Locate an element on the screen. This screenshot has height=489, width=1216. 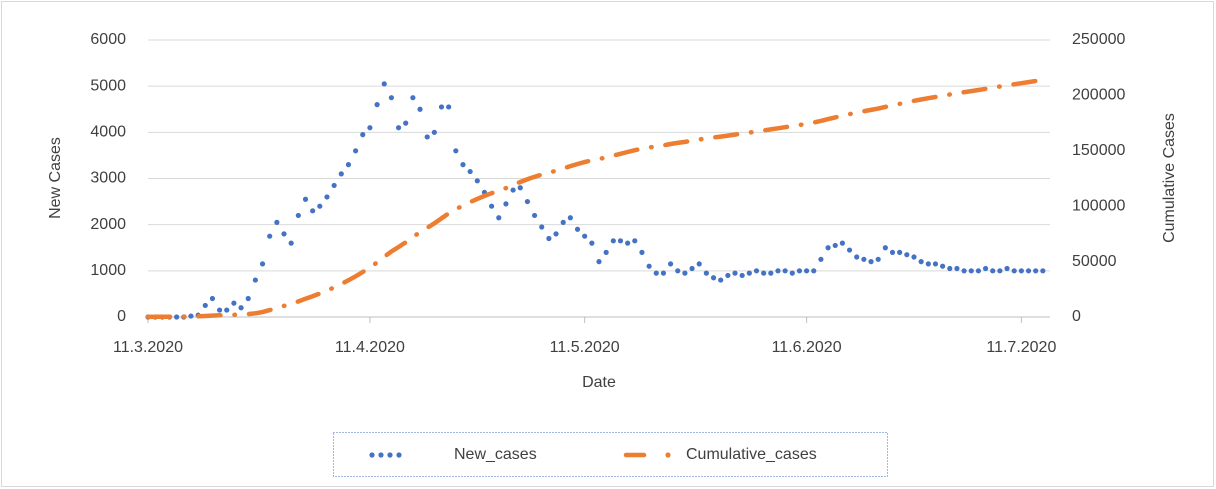
y-axis-label: New Cases is located at coordinates (55, 178).